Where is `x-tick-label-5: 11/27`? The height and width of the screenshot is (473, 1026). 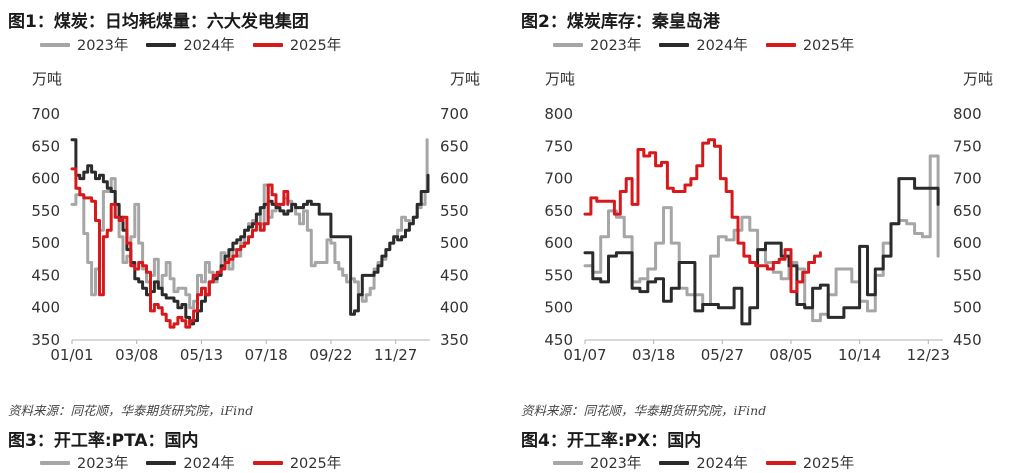
x-tick-label-5: 11/27 is located at coordinates (395, 355).